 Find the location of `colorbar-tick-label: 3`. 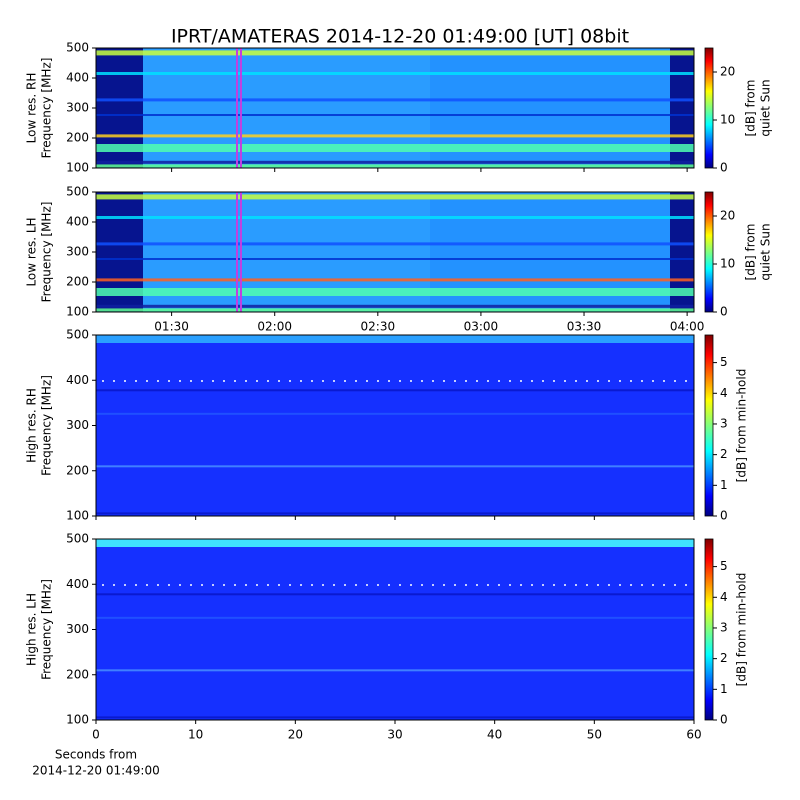

colorbar-tick-label: 3 is located at coordinates (724, 423).